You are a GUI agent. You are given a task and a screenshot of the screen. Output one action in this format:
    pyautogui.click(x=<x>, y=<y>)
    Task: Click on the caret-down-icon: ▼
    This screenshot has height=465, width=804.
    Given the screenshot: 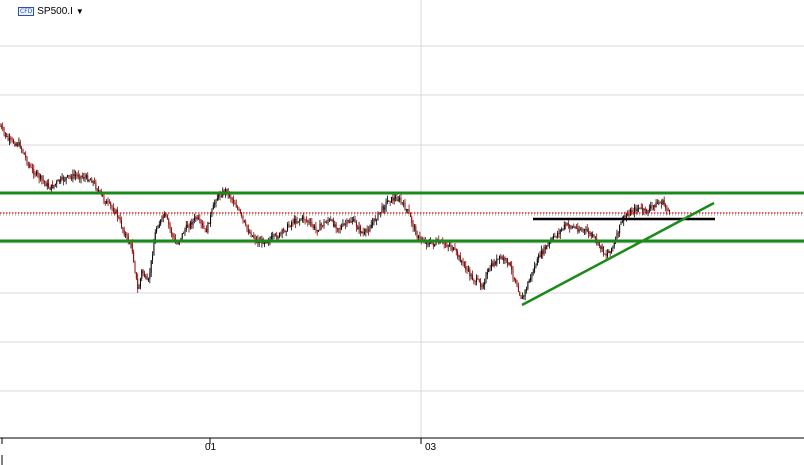 What is the action you would take?
    pyautogui.click(x=79, y=11)
    